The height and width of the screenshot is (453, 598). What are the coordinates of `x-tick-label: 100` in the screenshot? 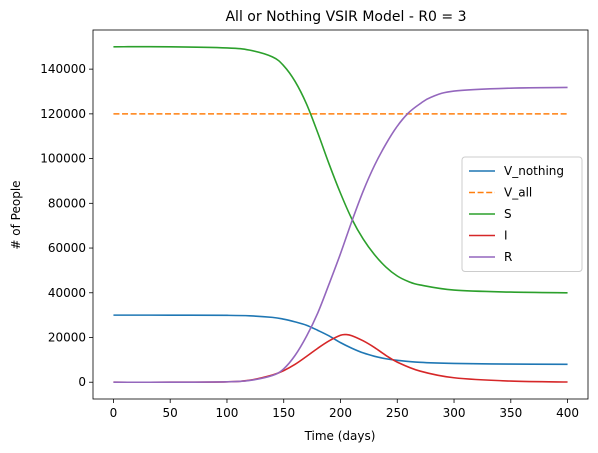 It's located at (227, 413).